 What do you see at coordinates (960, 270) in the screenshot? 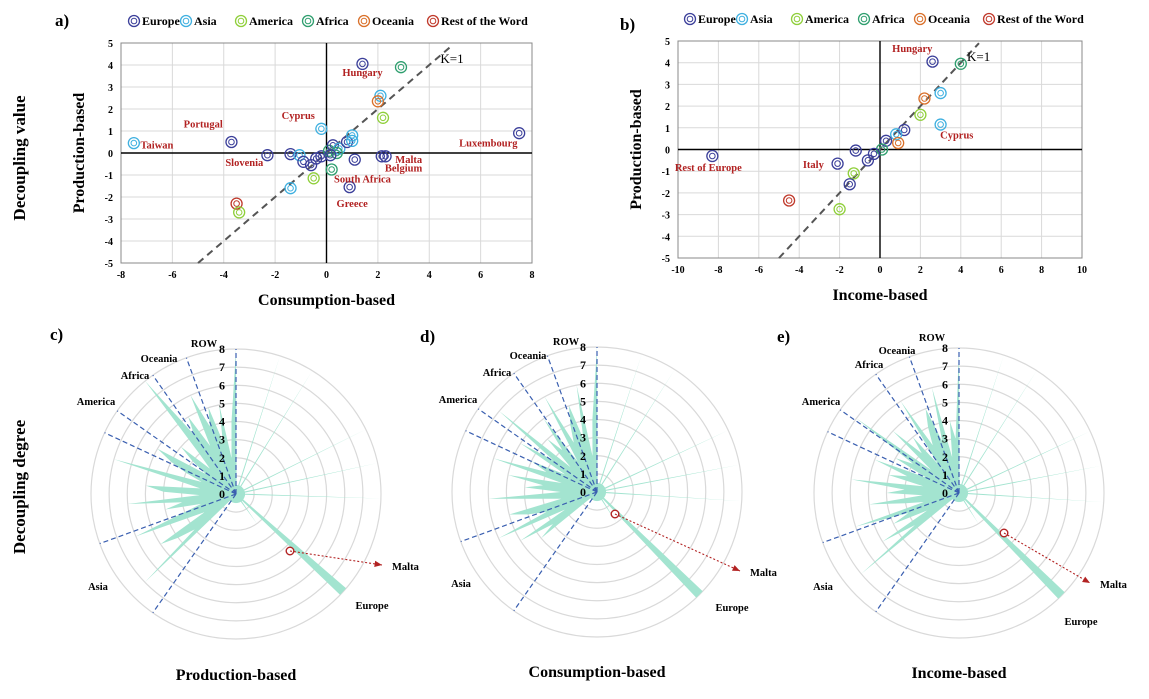
I see `tick-x-7: 4` at bounding box center [960, 270].